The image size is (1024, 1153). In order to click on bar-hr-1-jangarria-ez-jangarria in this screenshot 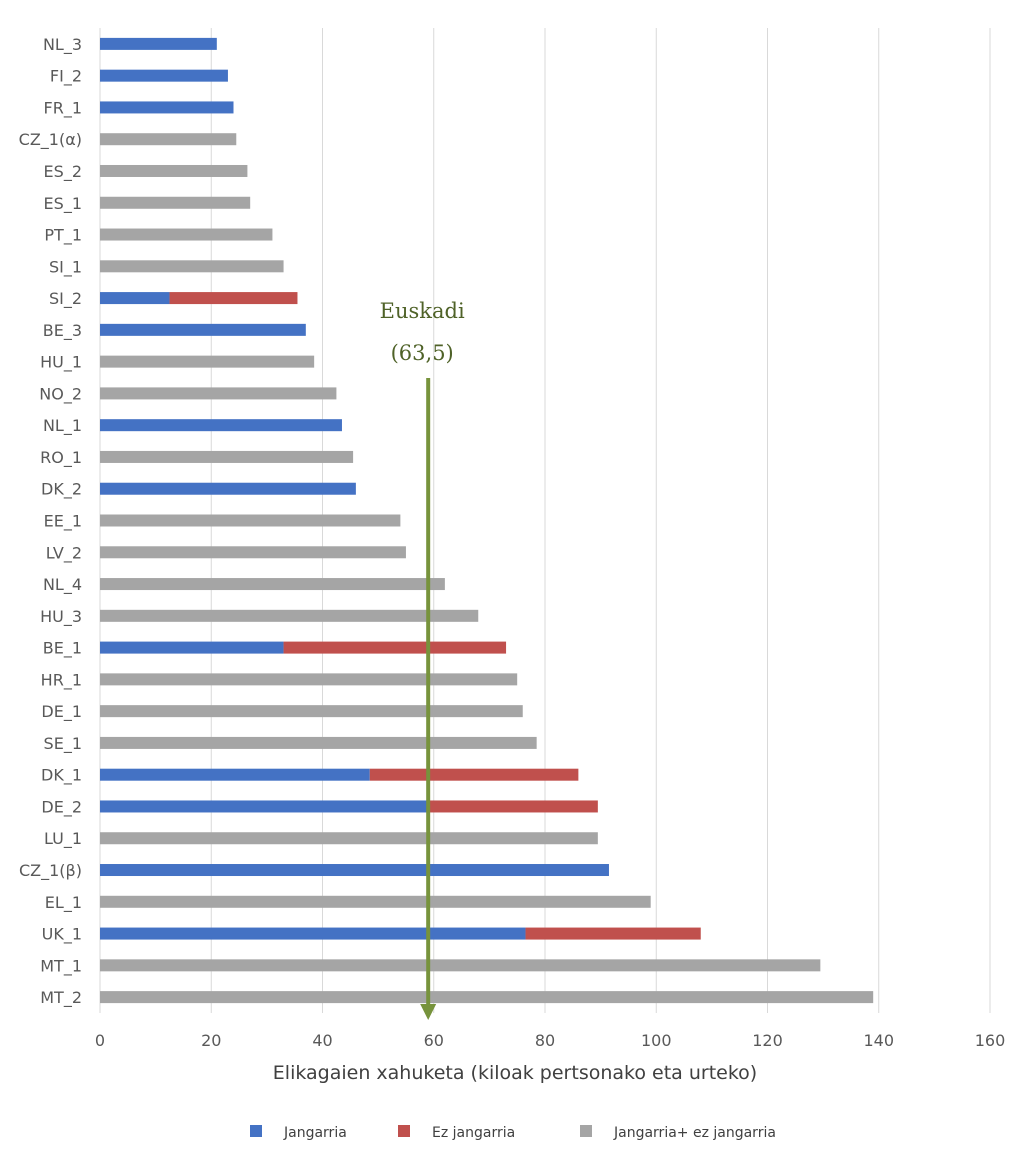, I will do `click(309, 679)`.